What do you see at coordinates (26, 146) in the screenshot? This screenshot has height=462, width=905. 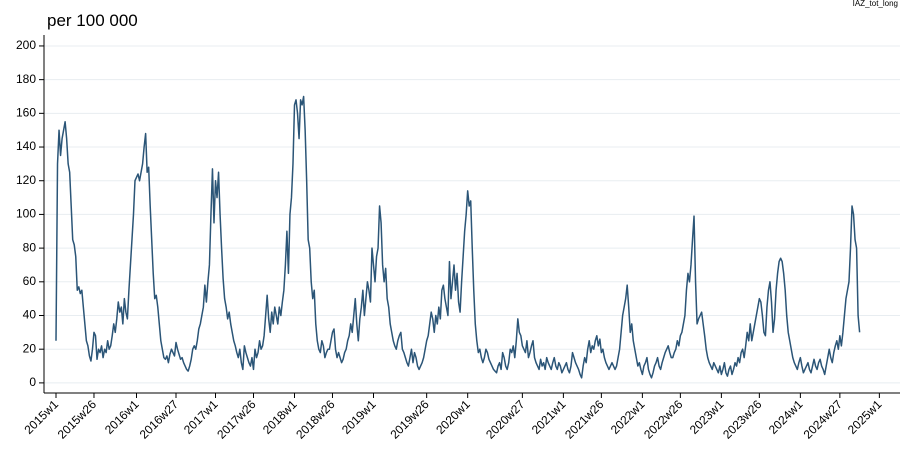 I see `y-tick-label: 140` at bounding box center [26, 146].